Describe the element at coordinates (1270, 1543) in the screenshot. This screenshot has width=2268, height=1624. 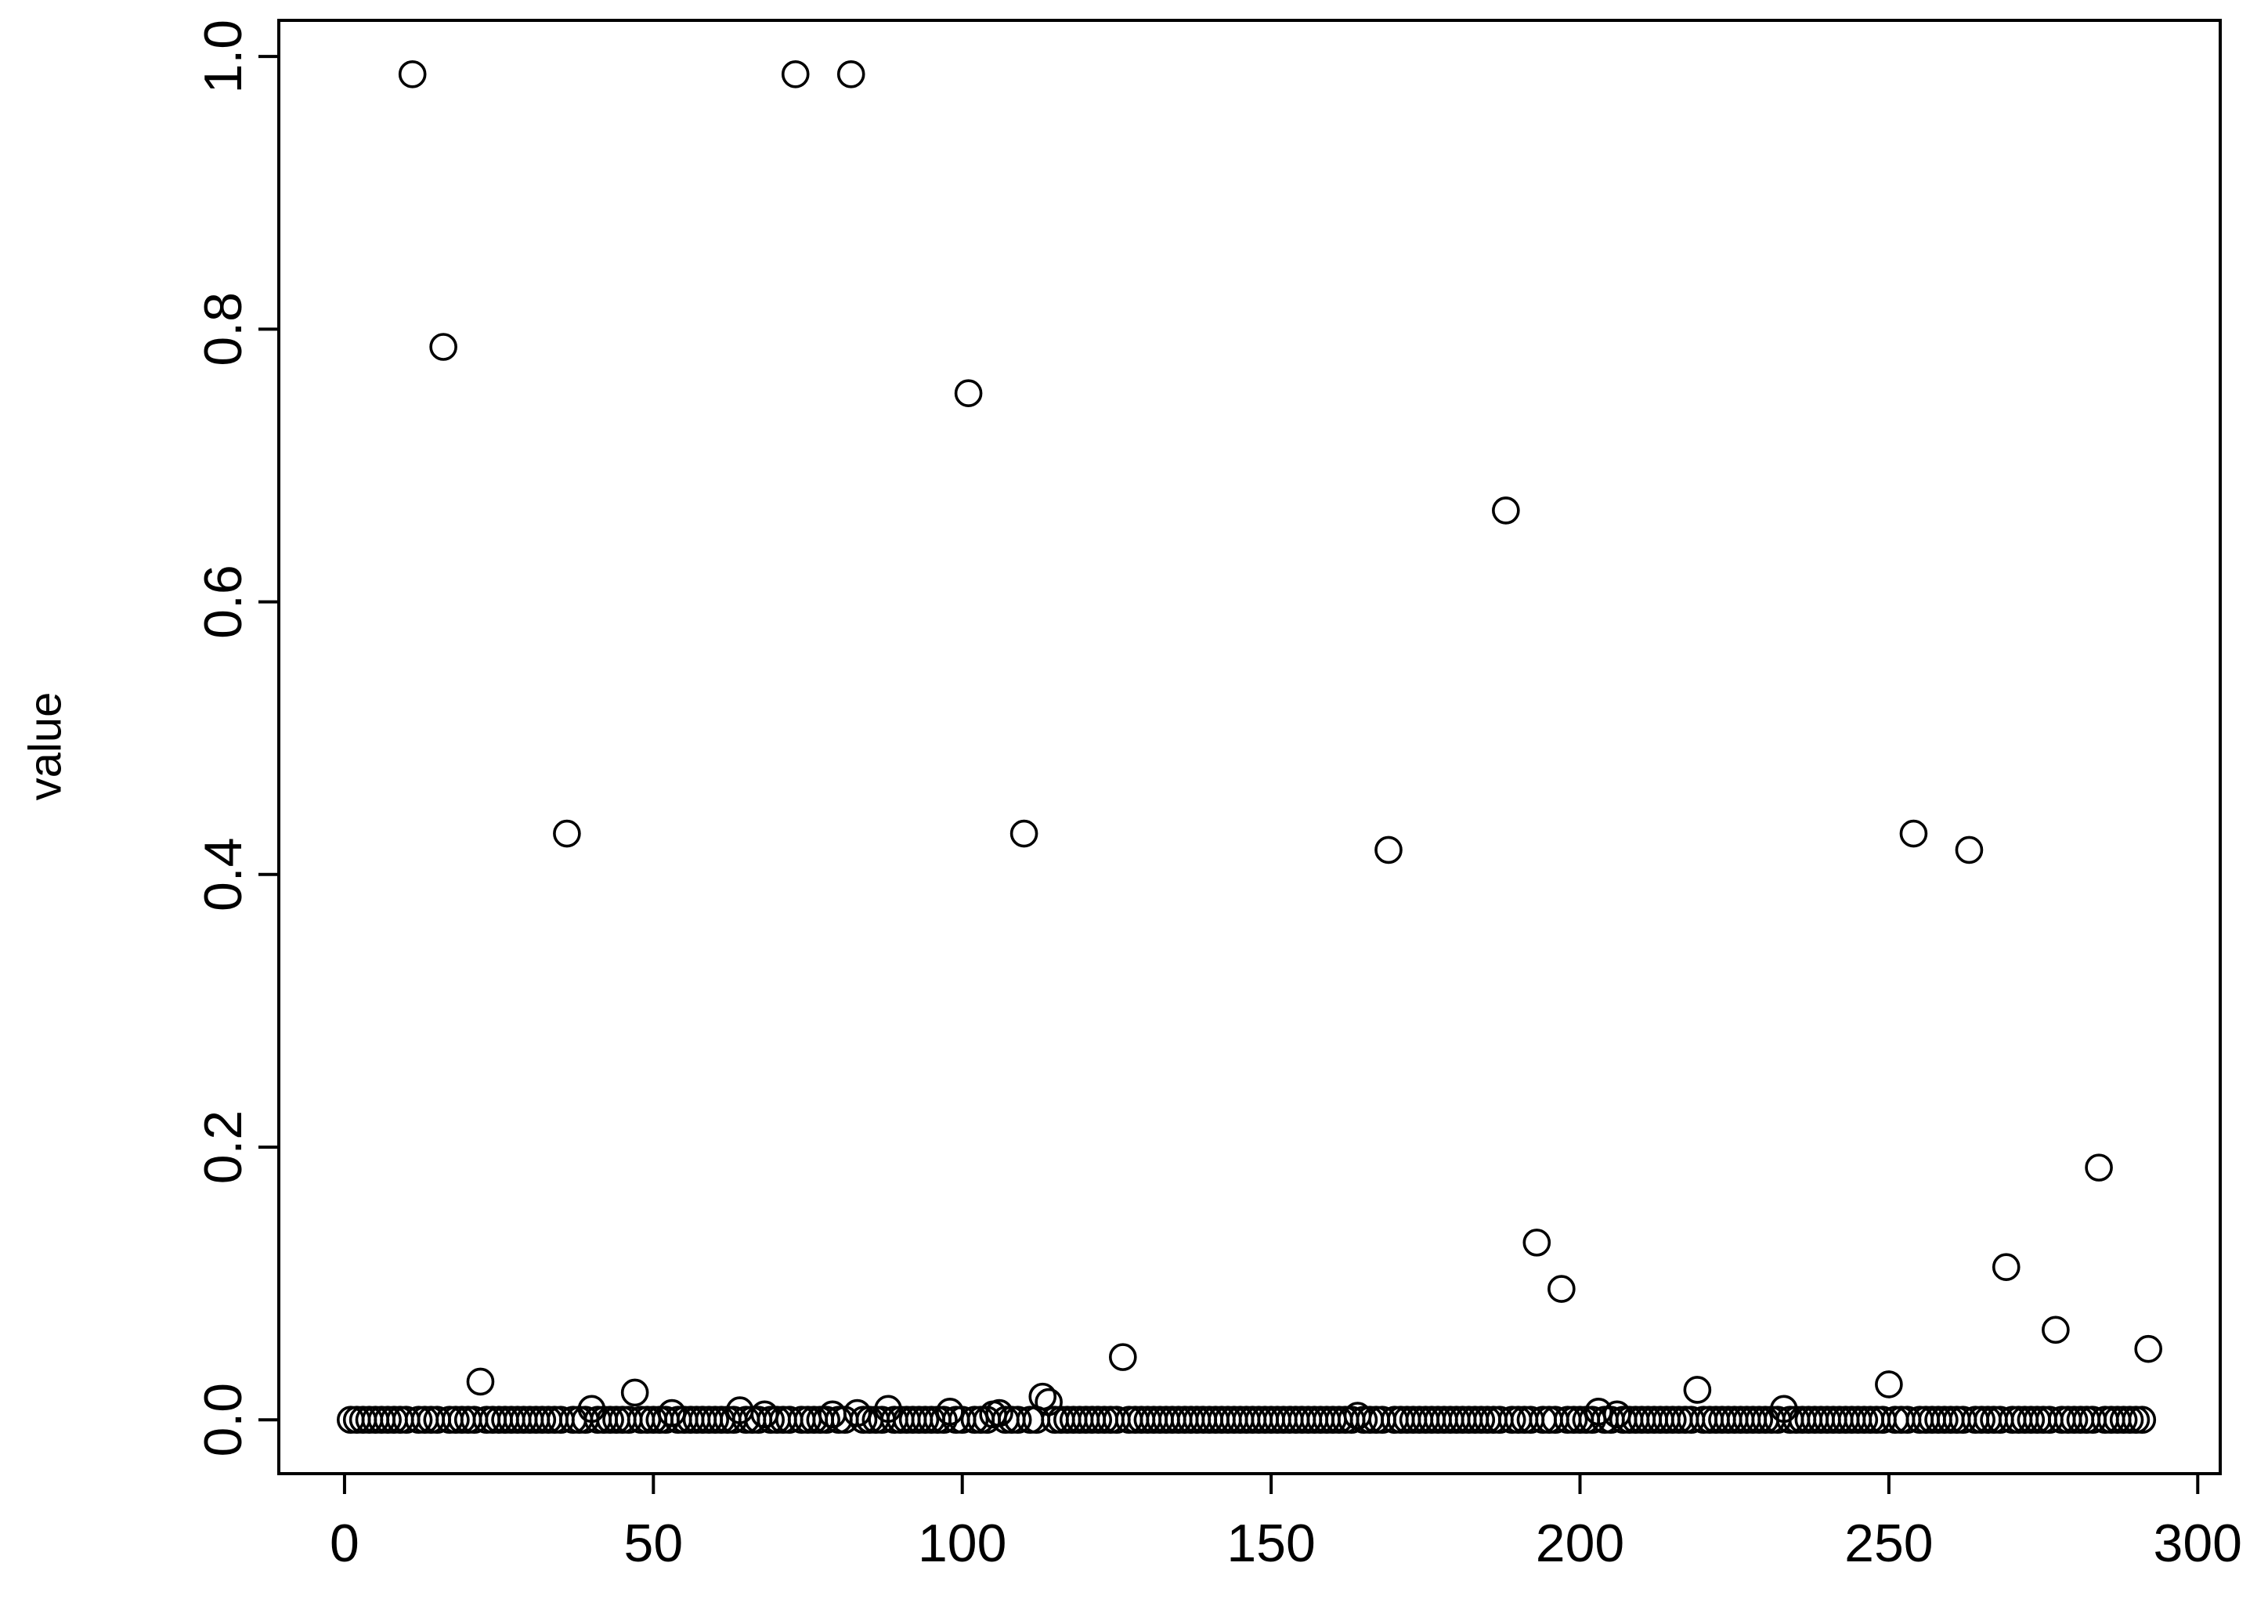
I see `x-tick-label: 150` at that location.